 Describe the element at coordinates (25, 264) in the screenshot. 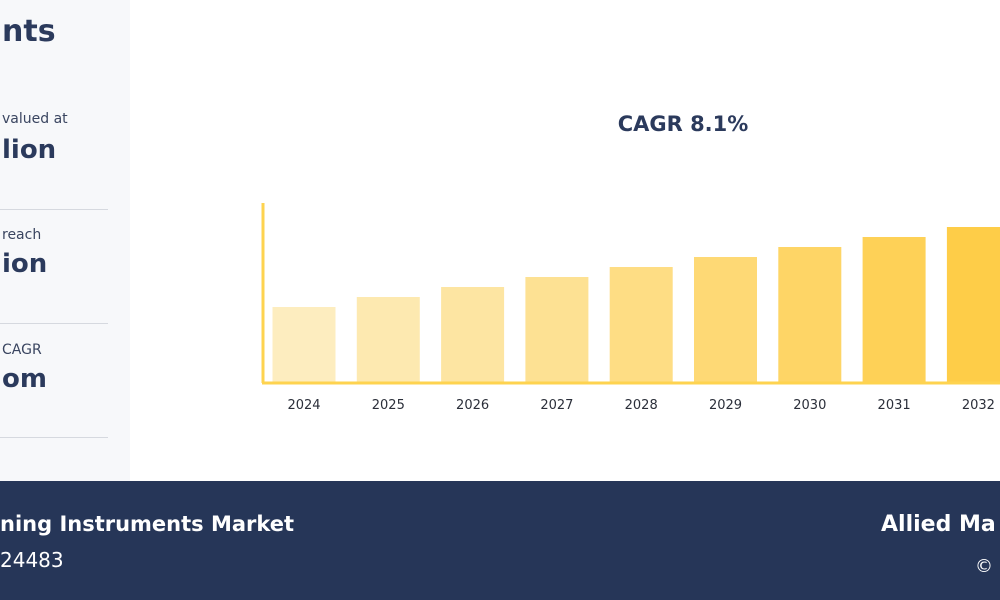

I see `stat-value-forecast: ion` at that location.